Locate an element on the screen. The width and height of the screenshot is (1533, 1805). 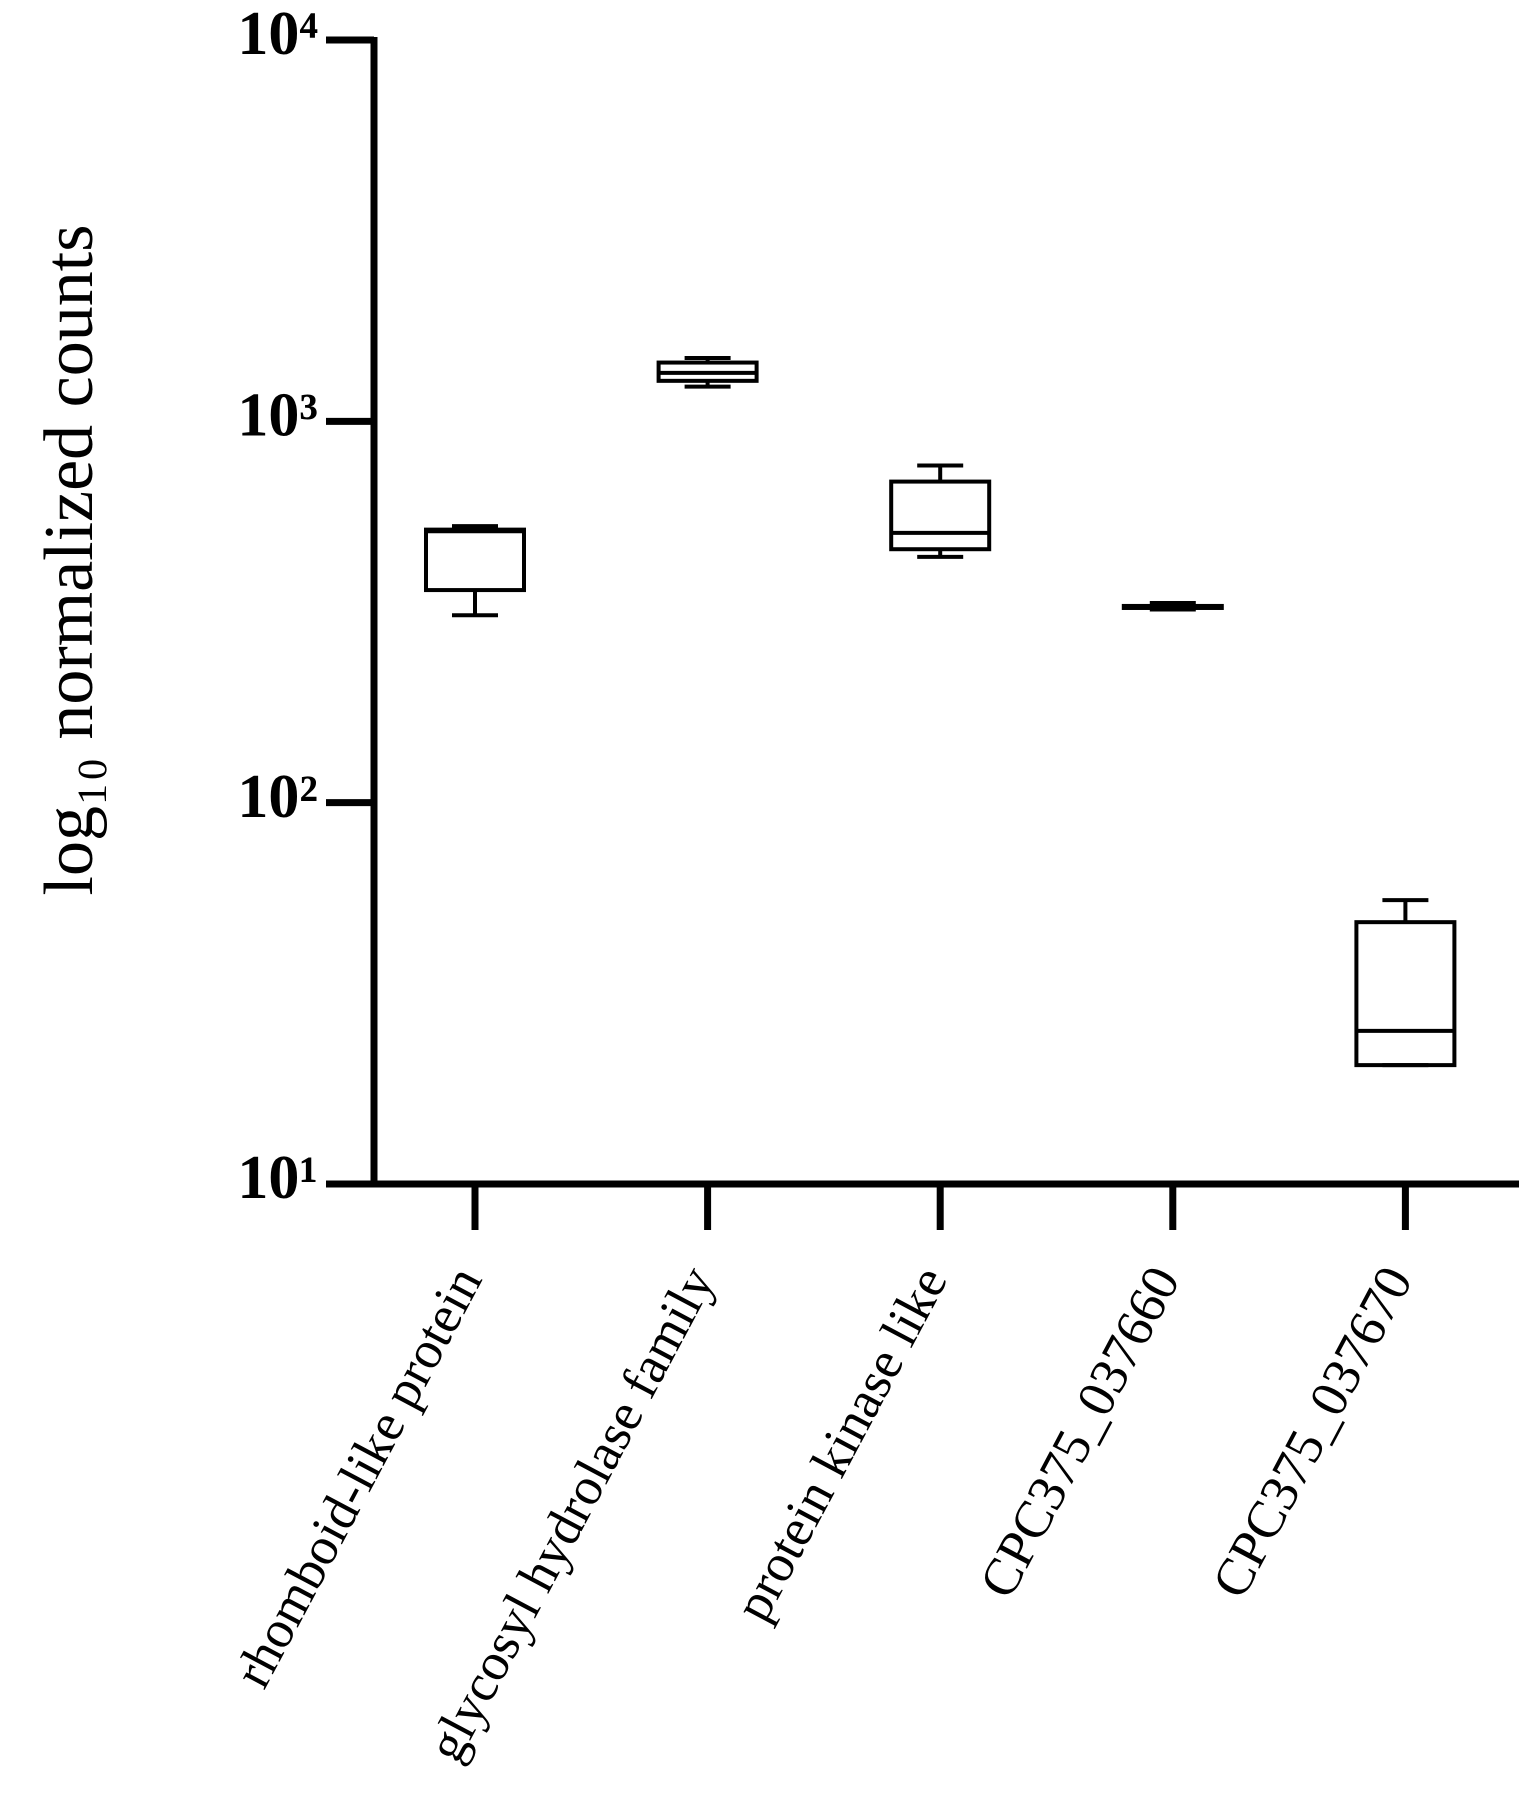
y-tick-label: 10³ is located at coordinates (277, 416).